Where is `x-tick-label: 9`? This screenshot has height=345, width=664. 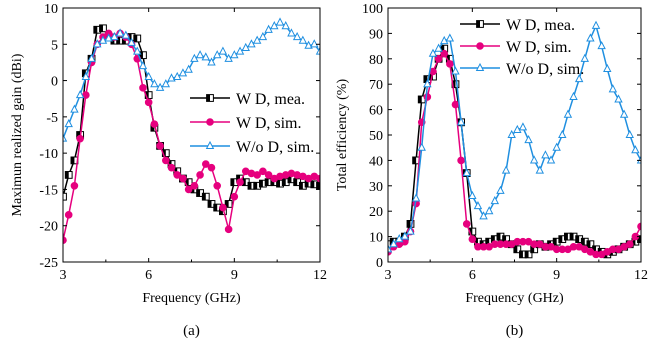
x-tick-label: 9 is located at coordinates (556, 275).